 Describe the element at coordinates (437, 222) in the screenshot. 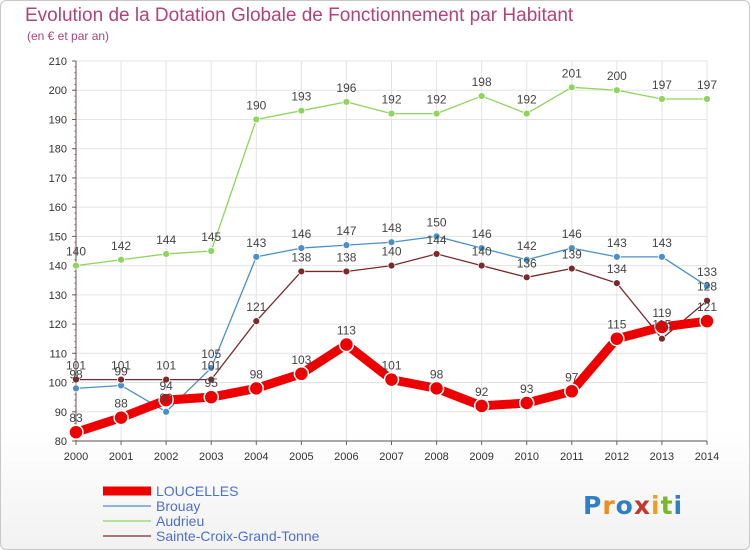

I see `data-label-brouay: 150` at that location.